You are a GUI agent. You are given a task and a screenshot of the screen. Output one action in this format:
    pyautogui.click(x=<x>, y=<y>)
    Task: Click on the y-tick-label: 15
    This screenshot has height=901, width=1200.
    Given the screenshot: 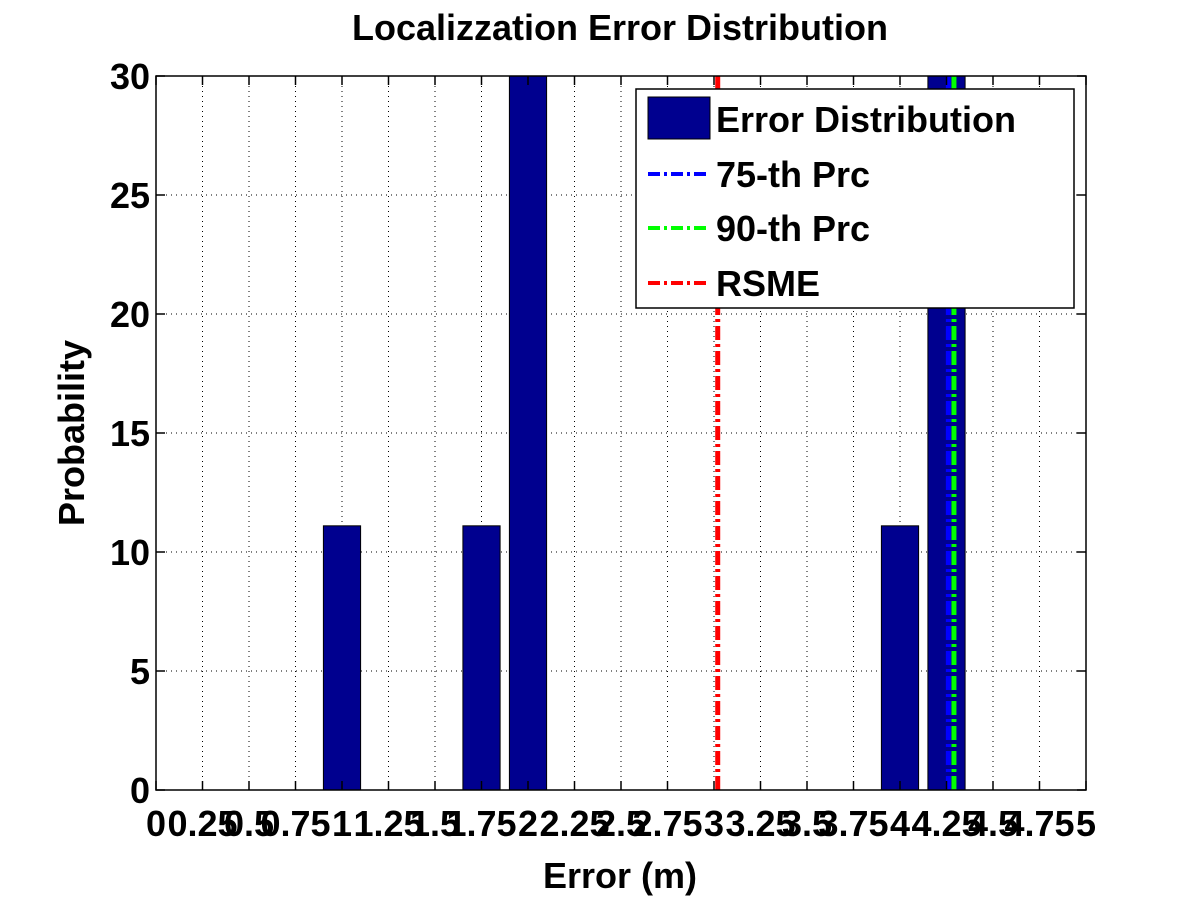 What is the action you would take?
    pyautogui.click(x=130, y=433)
    